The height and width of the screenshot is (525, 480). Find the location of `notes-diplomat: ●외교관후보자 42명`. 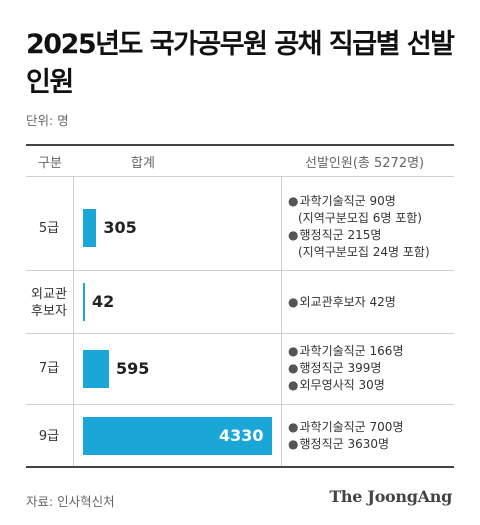

notes-diplomat: ●외교관후보자 42명 is located at coordinates (342, 302).